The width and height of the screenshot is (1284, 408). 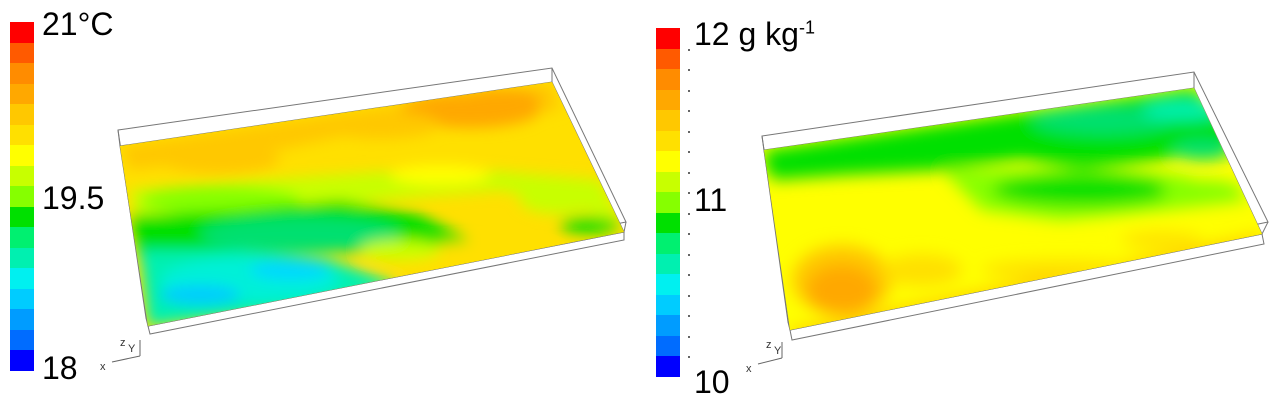 What do you see at coordinates (711, 200) in the screenshot?
I see `humidity-mid-label: 11` at bounding box center [711, 200].